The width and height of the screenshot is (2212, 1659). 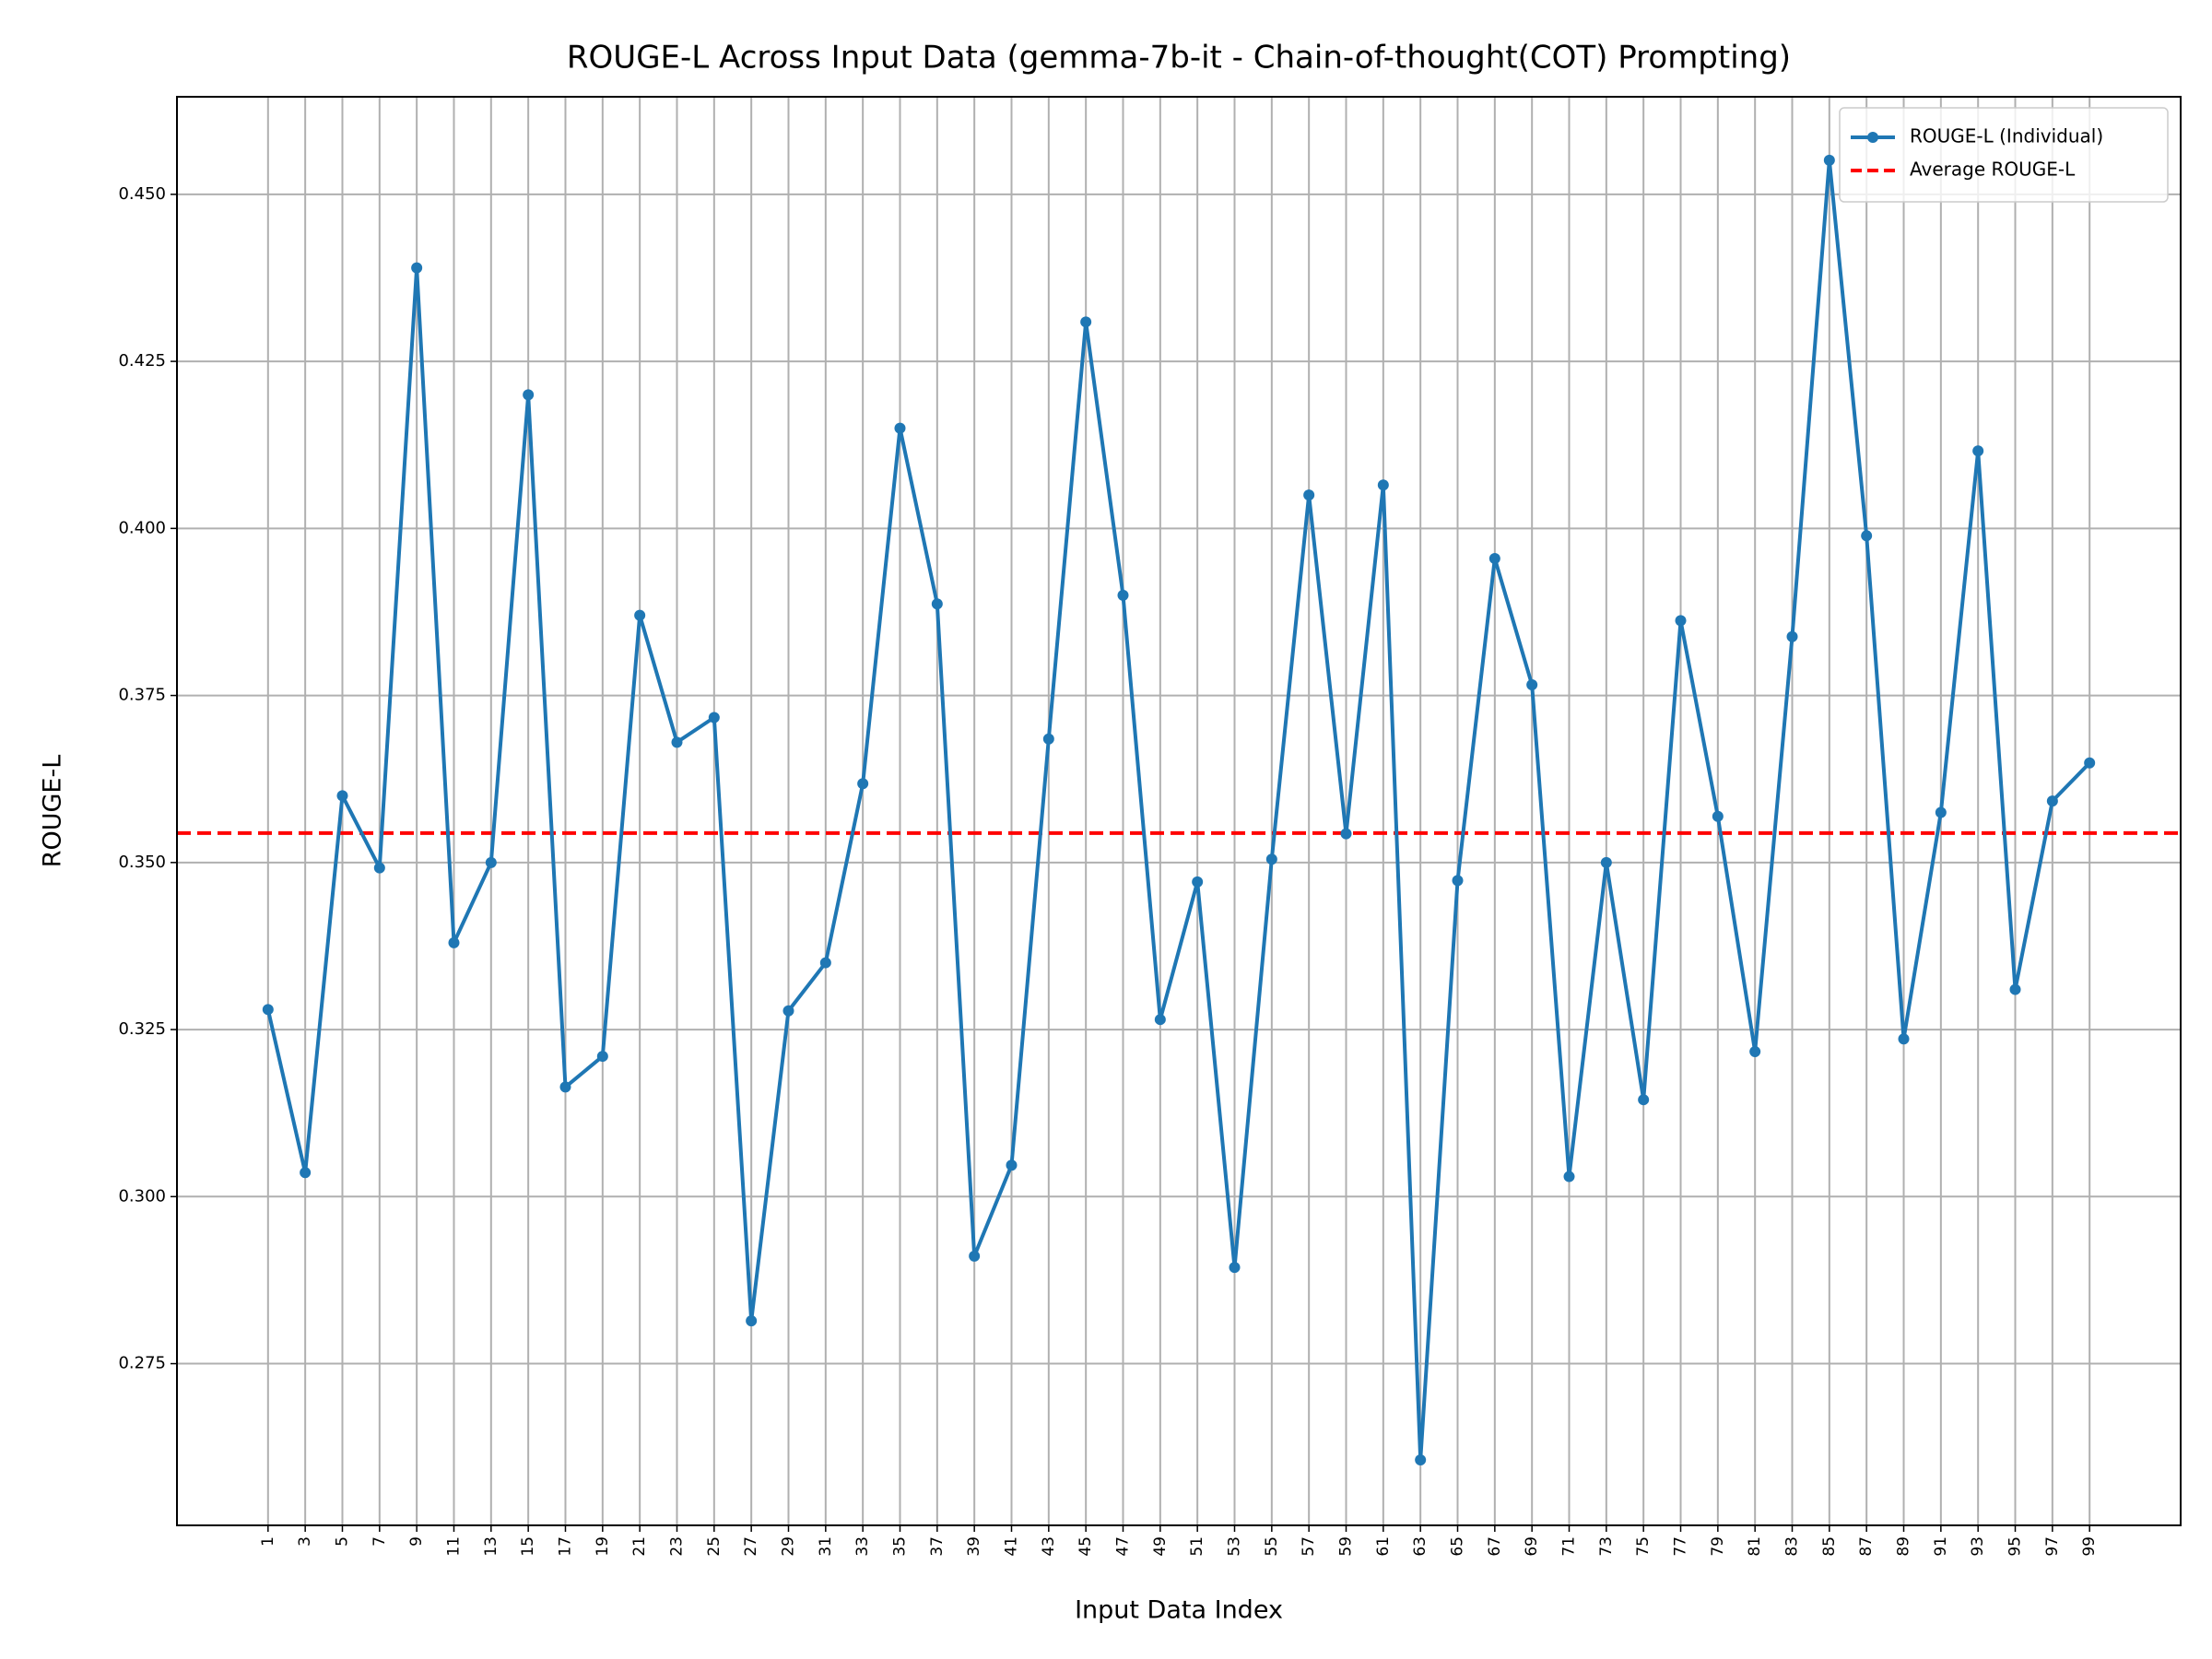 I want to click on x-tick-label: 25, so click(x=714, y=1546).